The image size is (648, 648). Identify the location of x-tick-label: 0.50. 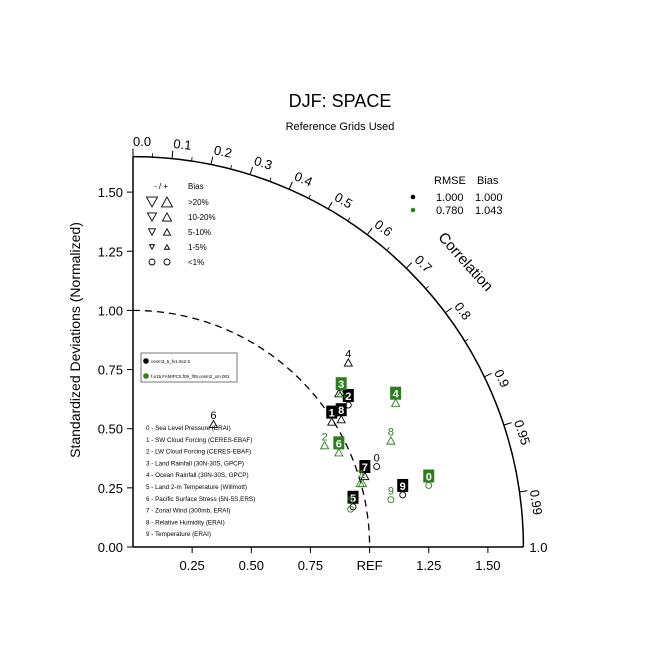
(251, 565).